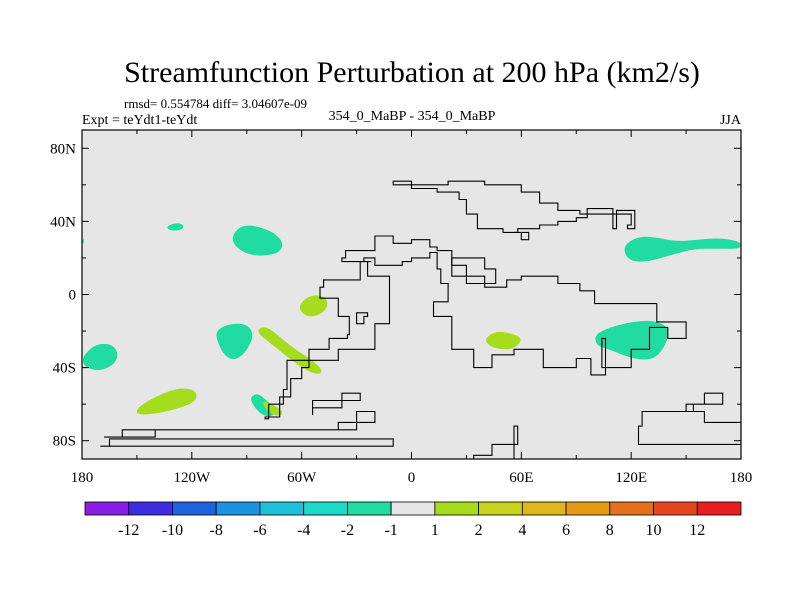  What do you see at coordinates (216, 530) in the screenshot?
I see `colorbar-label-2: -8` at bounding box center [216, 530].